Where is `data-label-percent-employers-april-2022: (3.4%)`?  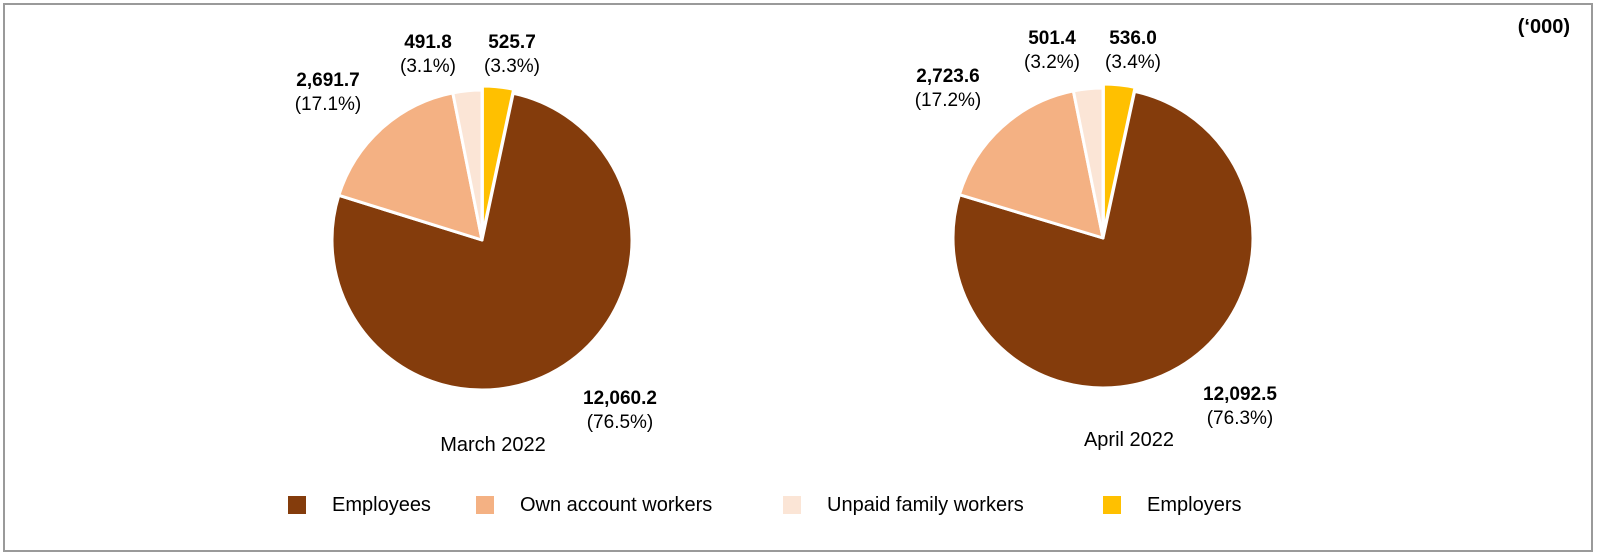 data-label-percent-employers-april-2022: (3.4%) is located at coordinates (1133, 62).